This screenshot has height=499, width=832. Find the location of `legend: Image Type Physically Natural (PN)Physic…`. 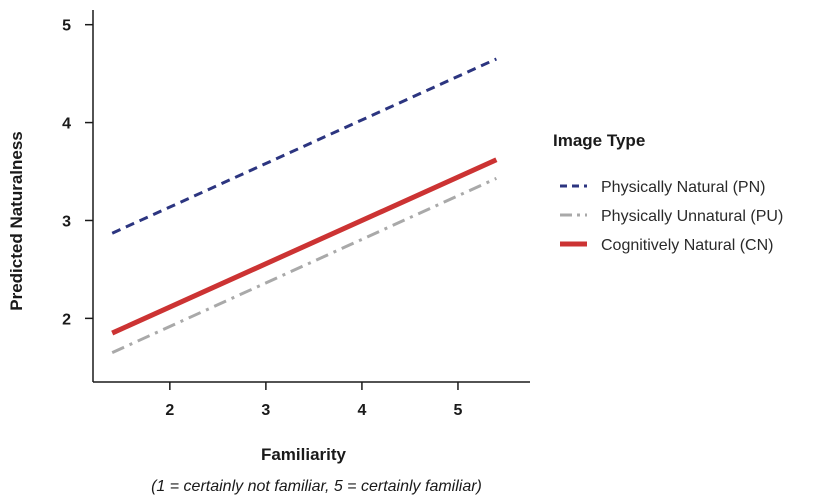

legend: Image Type Physically Natural (PN)Physic… is located at coordinates (668, 192).